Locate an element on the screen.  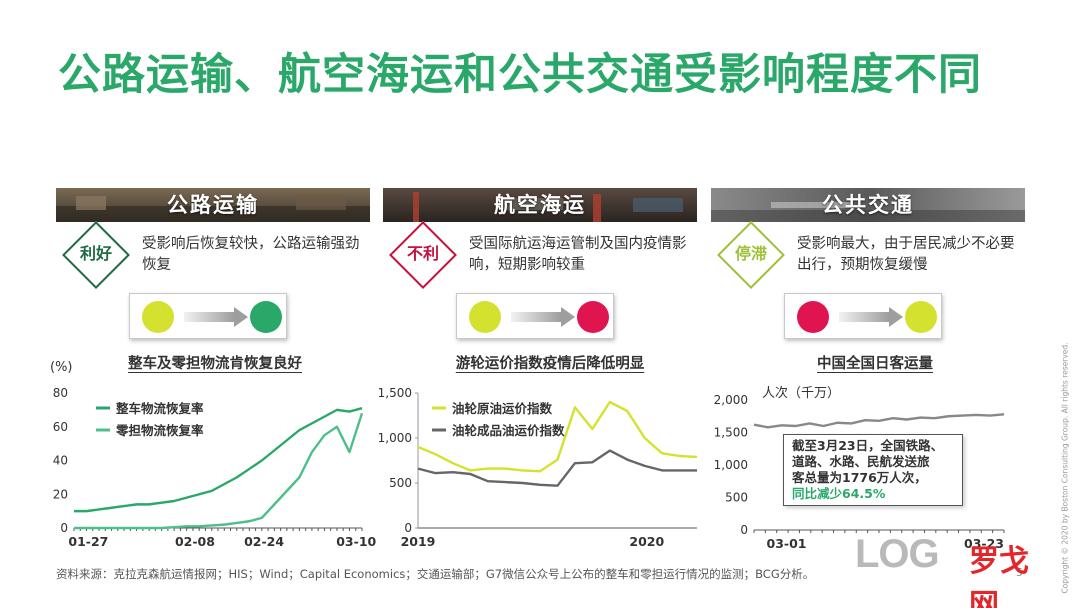
panel-public-transit: 公共交通 停滞 受影响最大，由于居民减少不必要出行，预期恢复缓慢 is located at coordinates (868, 238).